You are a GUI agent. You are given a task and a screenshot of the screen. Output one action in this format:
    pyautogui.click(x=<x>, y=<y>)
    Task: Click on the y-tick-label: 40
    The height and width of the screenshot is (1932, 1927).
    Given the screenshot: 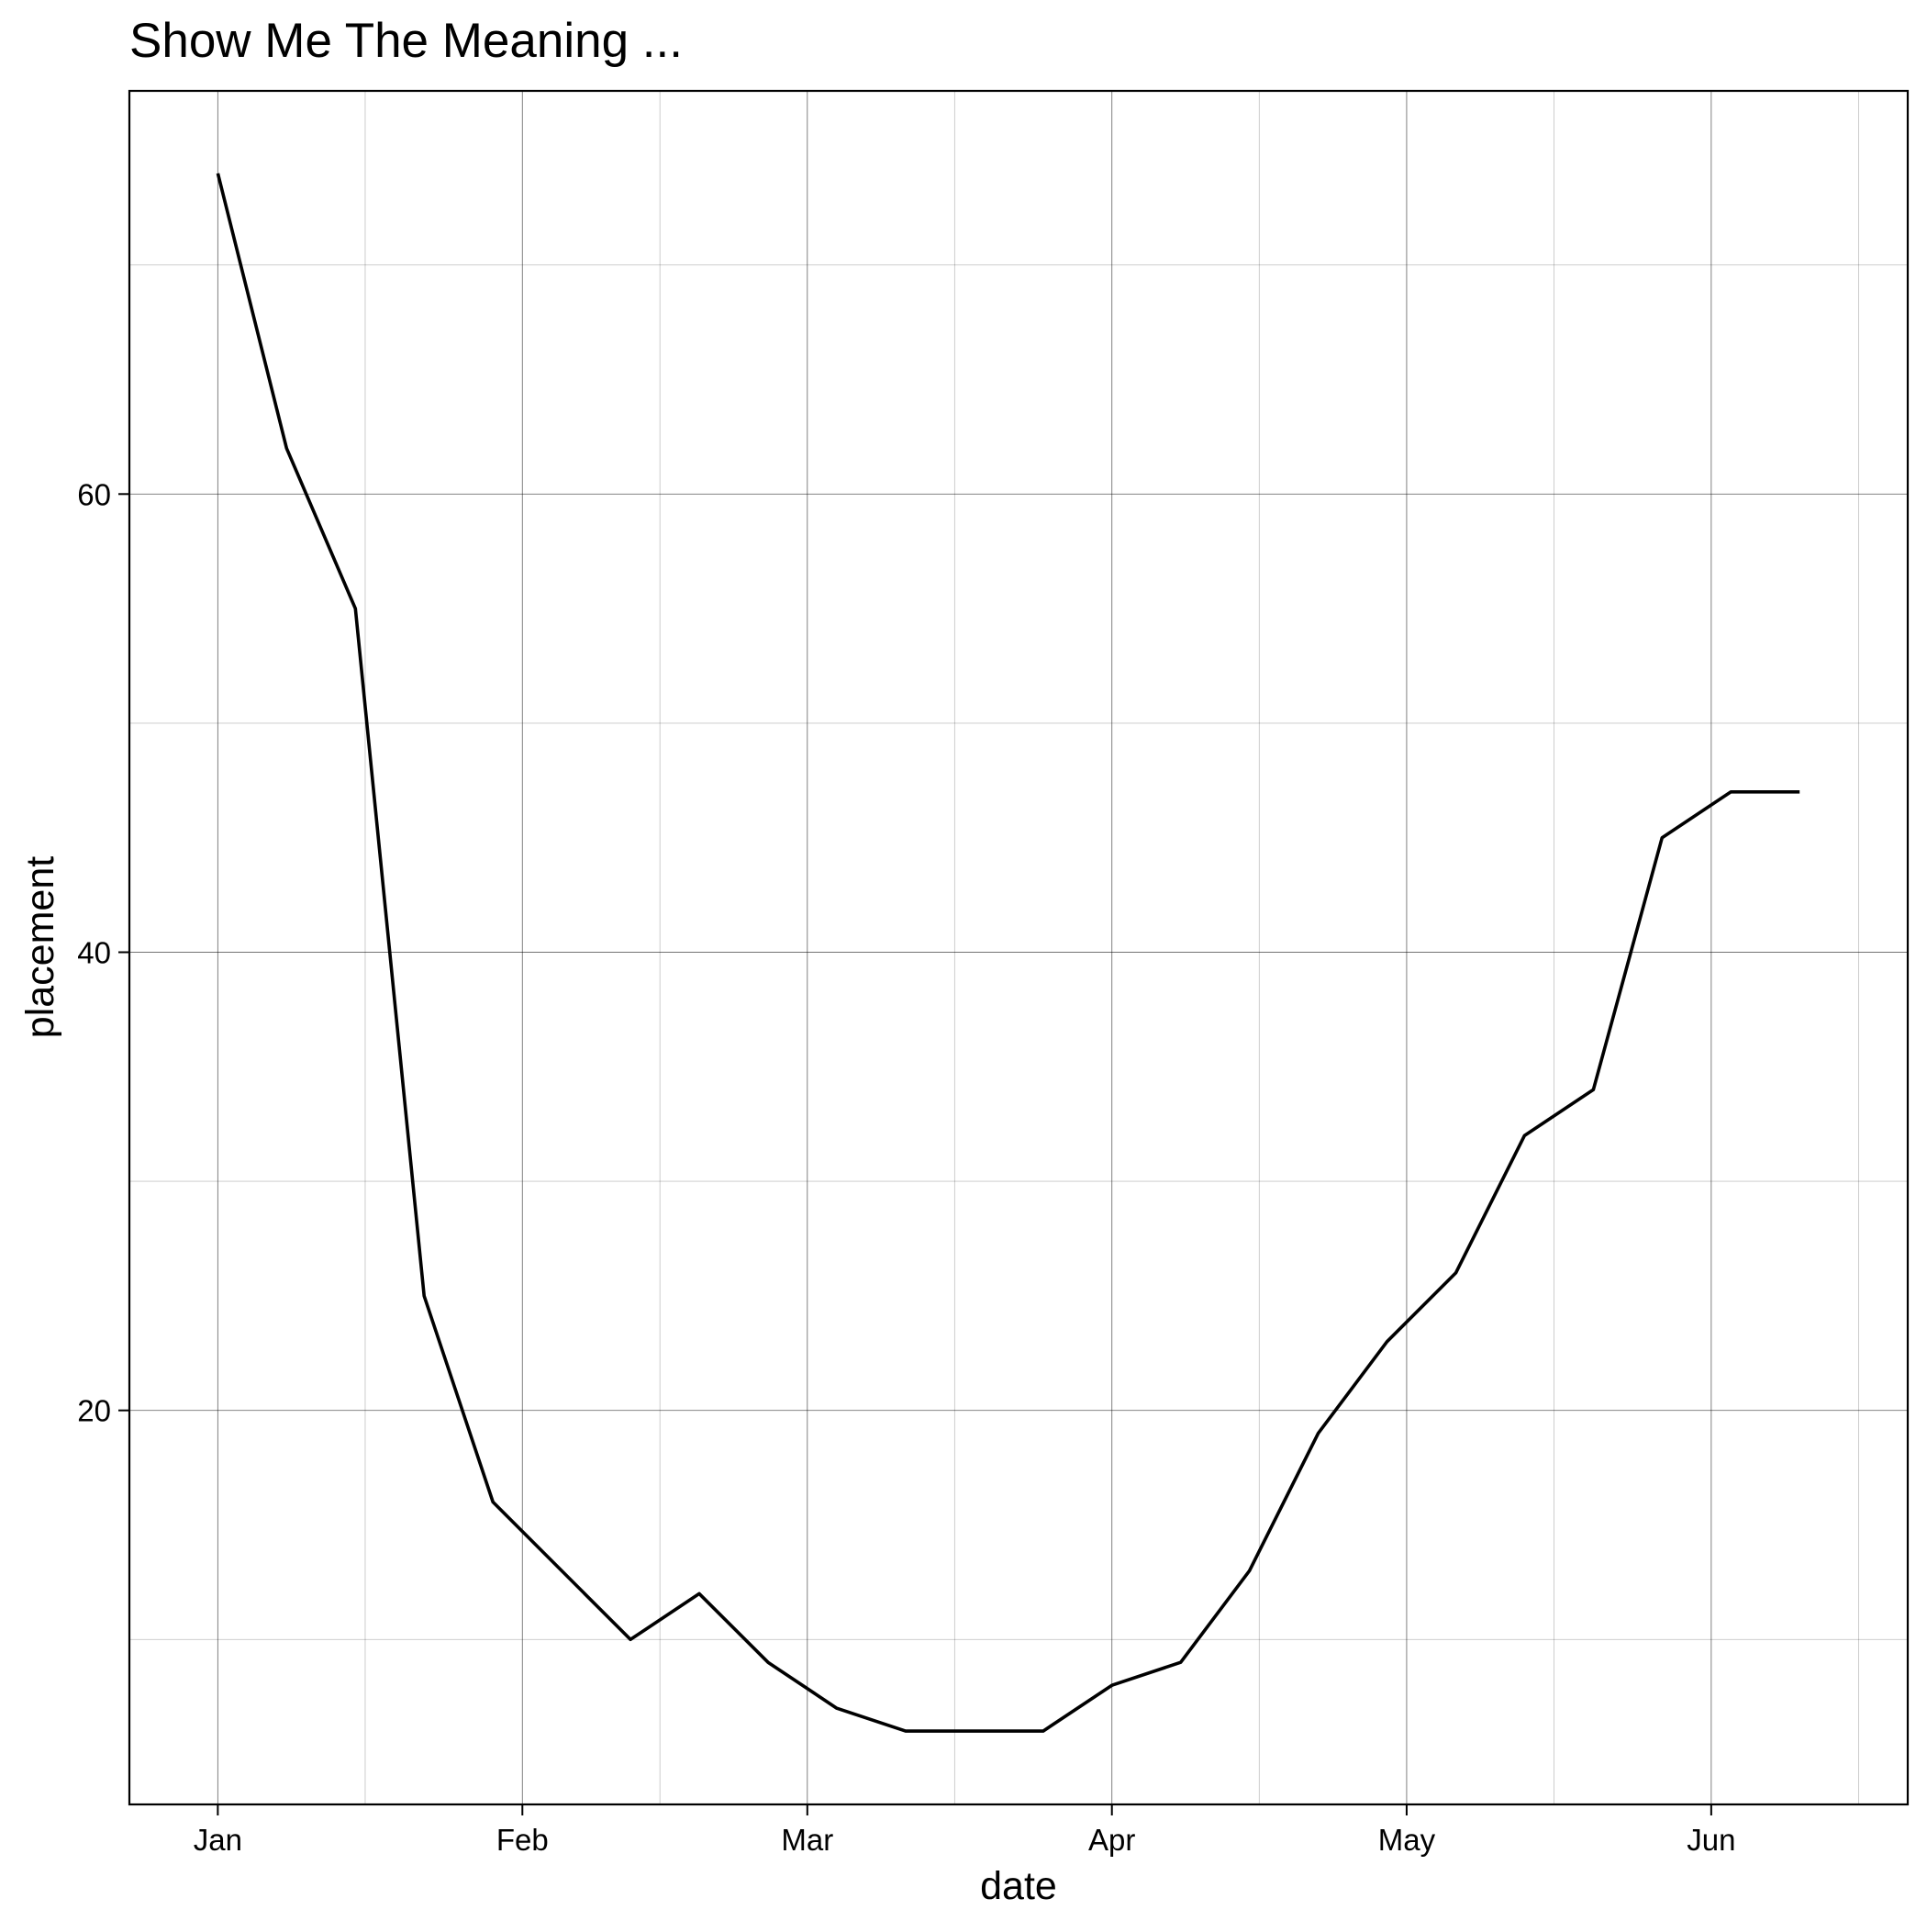 What is the action you would take?
    pyautogui.click(x=94, y=952)
    